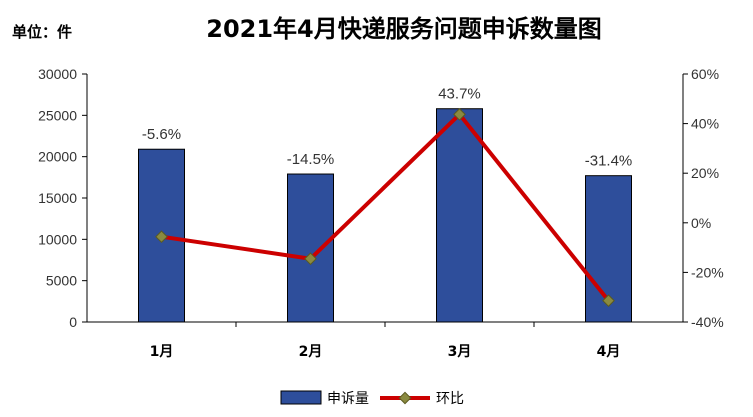 Image resolution: width=753 pixels, height=417 pixels. What do you see at coordinates (459, 94) in the screenshot?
I see `data-label: 43.7%` at bounding box center [459, 94].